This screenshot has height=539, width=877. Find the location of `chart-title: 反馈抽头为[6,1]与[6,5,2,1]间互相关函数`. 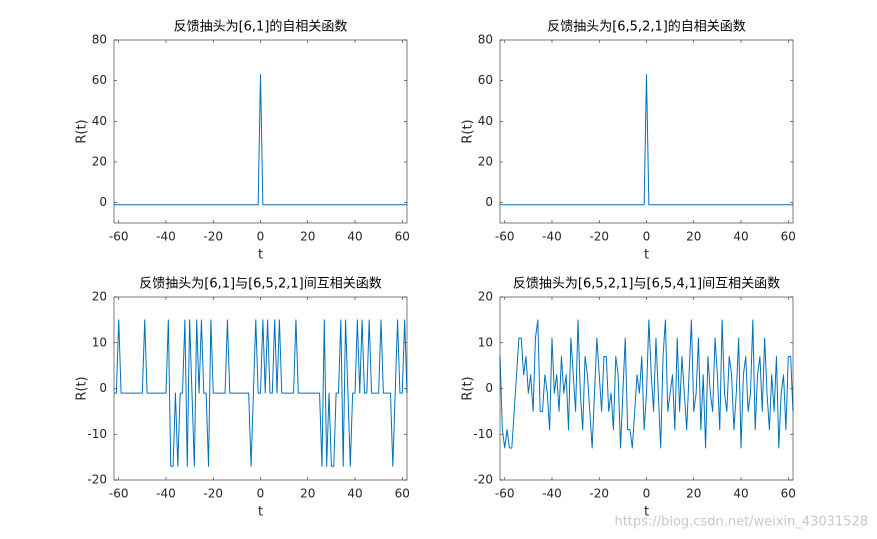

chart-title: 反馈抽头为[6,1]与[6,5,2,1]间互相关函数 is located at coordinates (260, 284).